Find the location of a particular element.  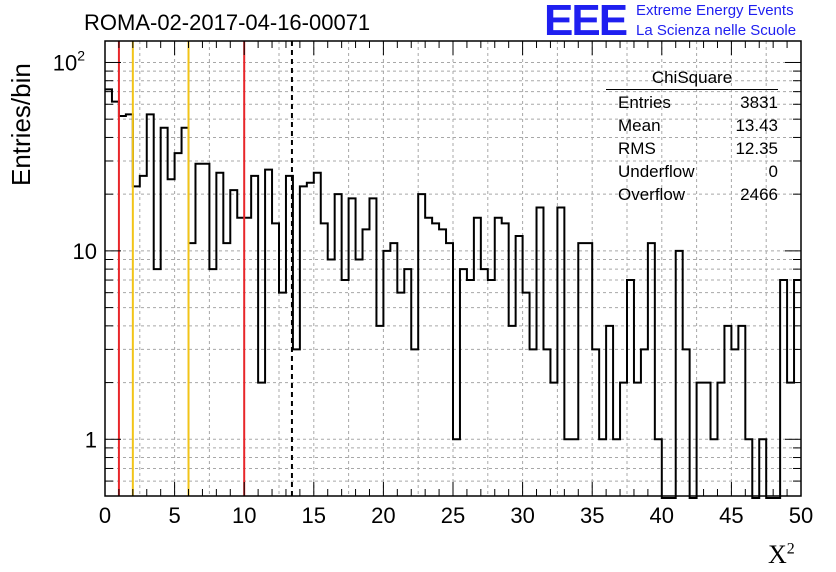

x-tick-labels: 0 5 10 15 20 25 30 35 40 45 50 is located at coordinates (456, 515).